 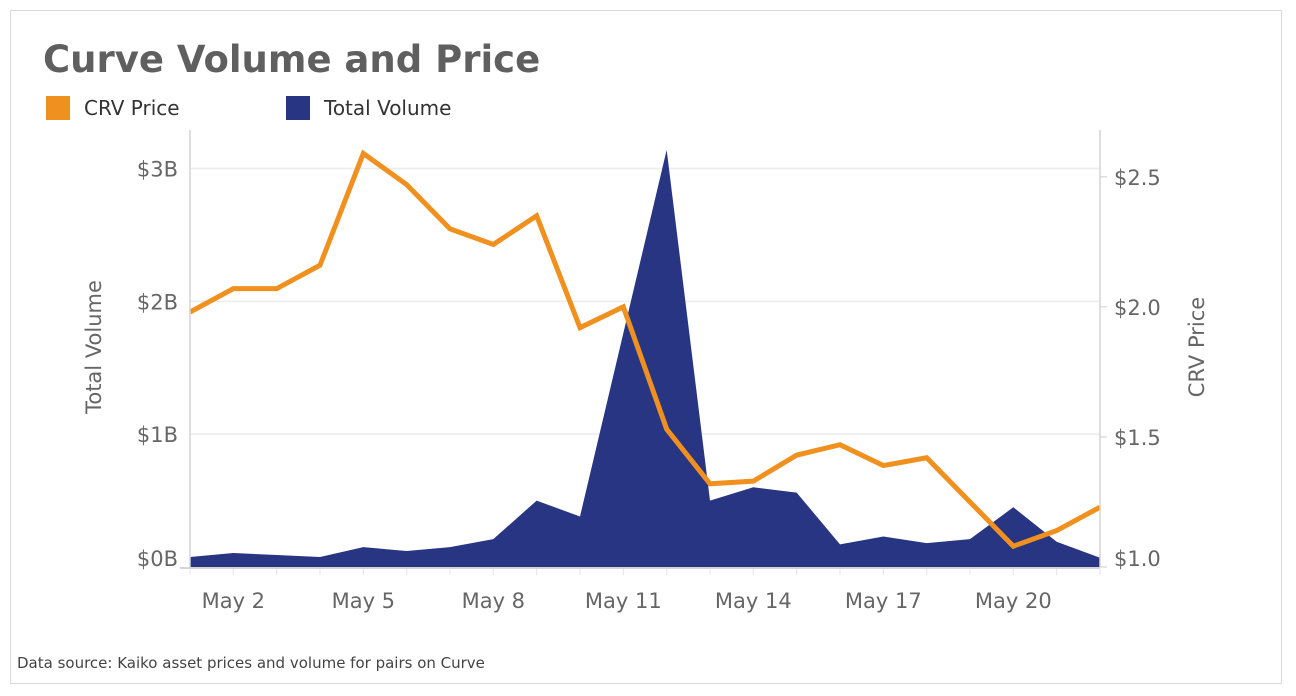 I want to click on legend-swatch-price, so click(x=58, y=108).